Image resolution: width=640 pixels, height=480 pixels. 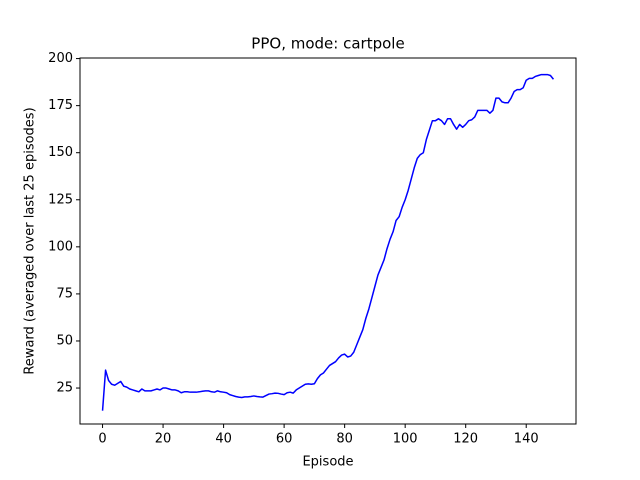 I want to click on x-tick-label: 120, so click(x=465, y=439).